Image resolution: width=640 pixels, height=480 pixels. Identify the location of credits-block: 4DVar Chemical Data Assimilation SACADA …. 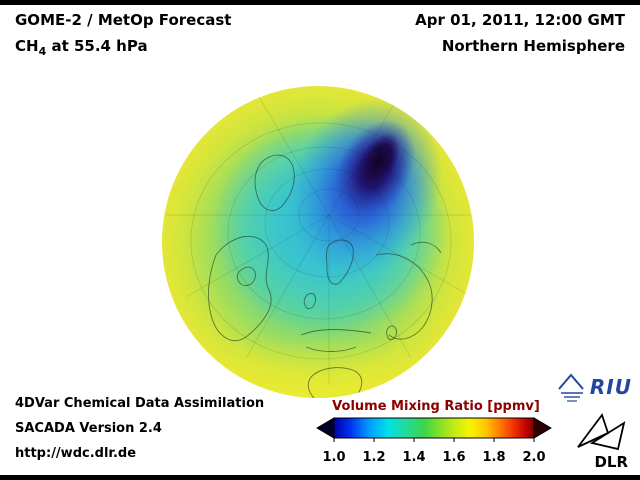
(139, 434).